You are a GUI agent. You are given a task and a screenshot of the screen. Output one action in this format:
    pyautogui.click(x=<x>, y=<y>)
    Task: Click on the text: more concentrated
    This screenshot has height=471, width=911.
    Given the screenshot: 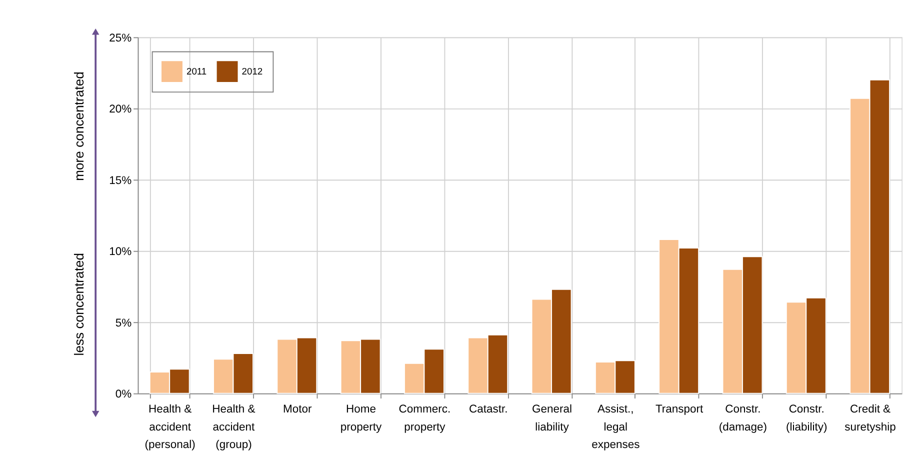 What is the action you would take?
    pyautogui.click(x=78, y=126)
    